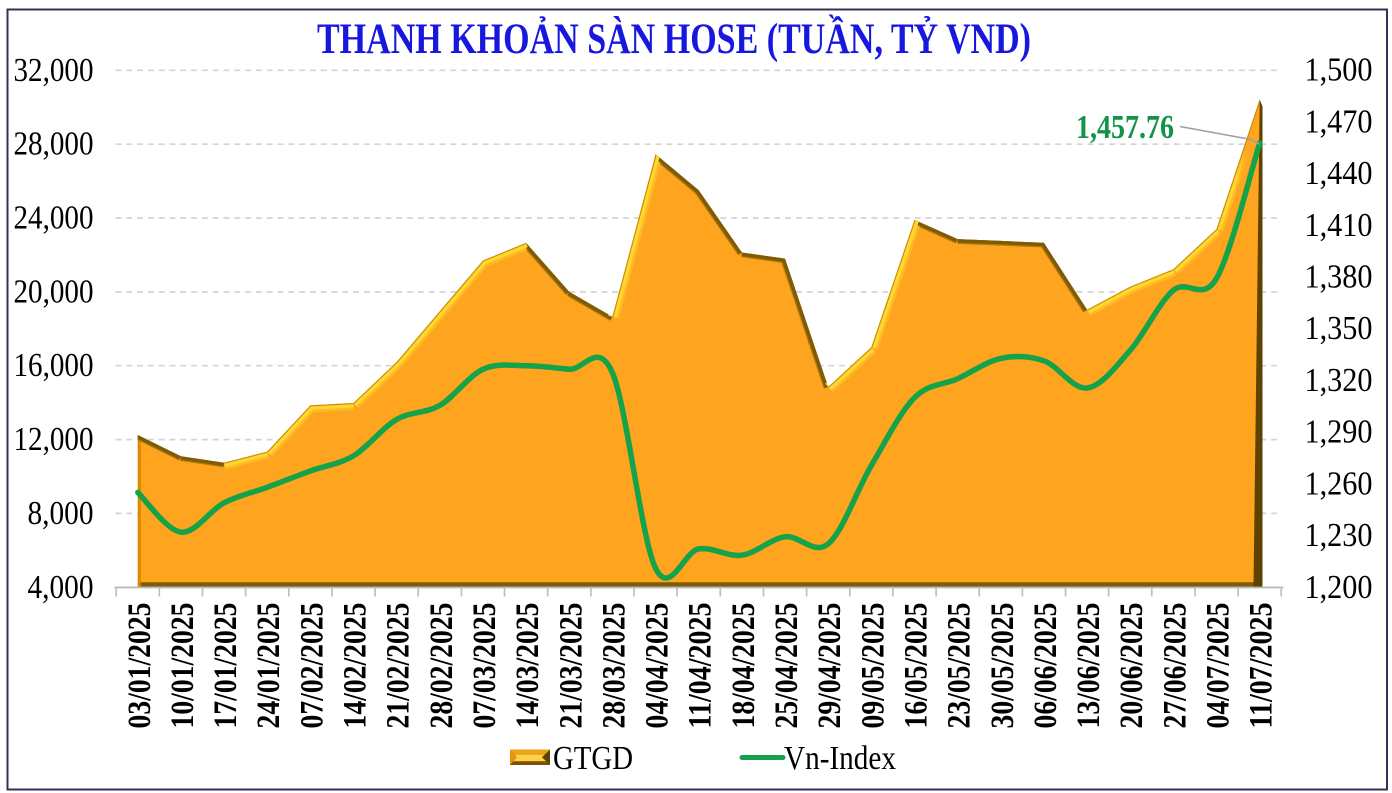  Describe the element at coordinates (183, 666) in the screenshot. I see `svg-text: 10/01/2025` at that location.